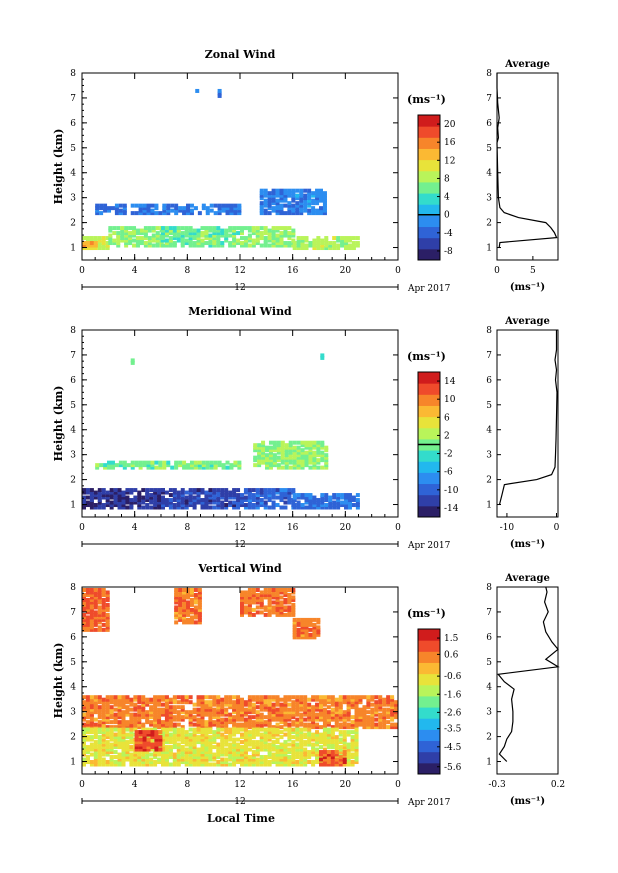  Describe the element at coordinates (448, 455) in the screenshot. I see `colorbar-tick-label: -2` at that location.